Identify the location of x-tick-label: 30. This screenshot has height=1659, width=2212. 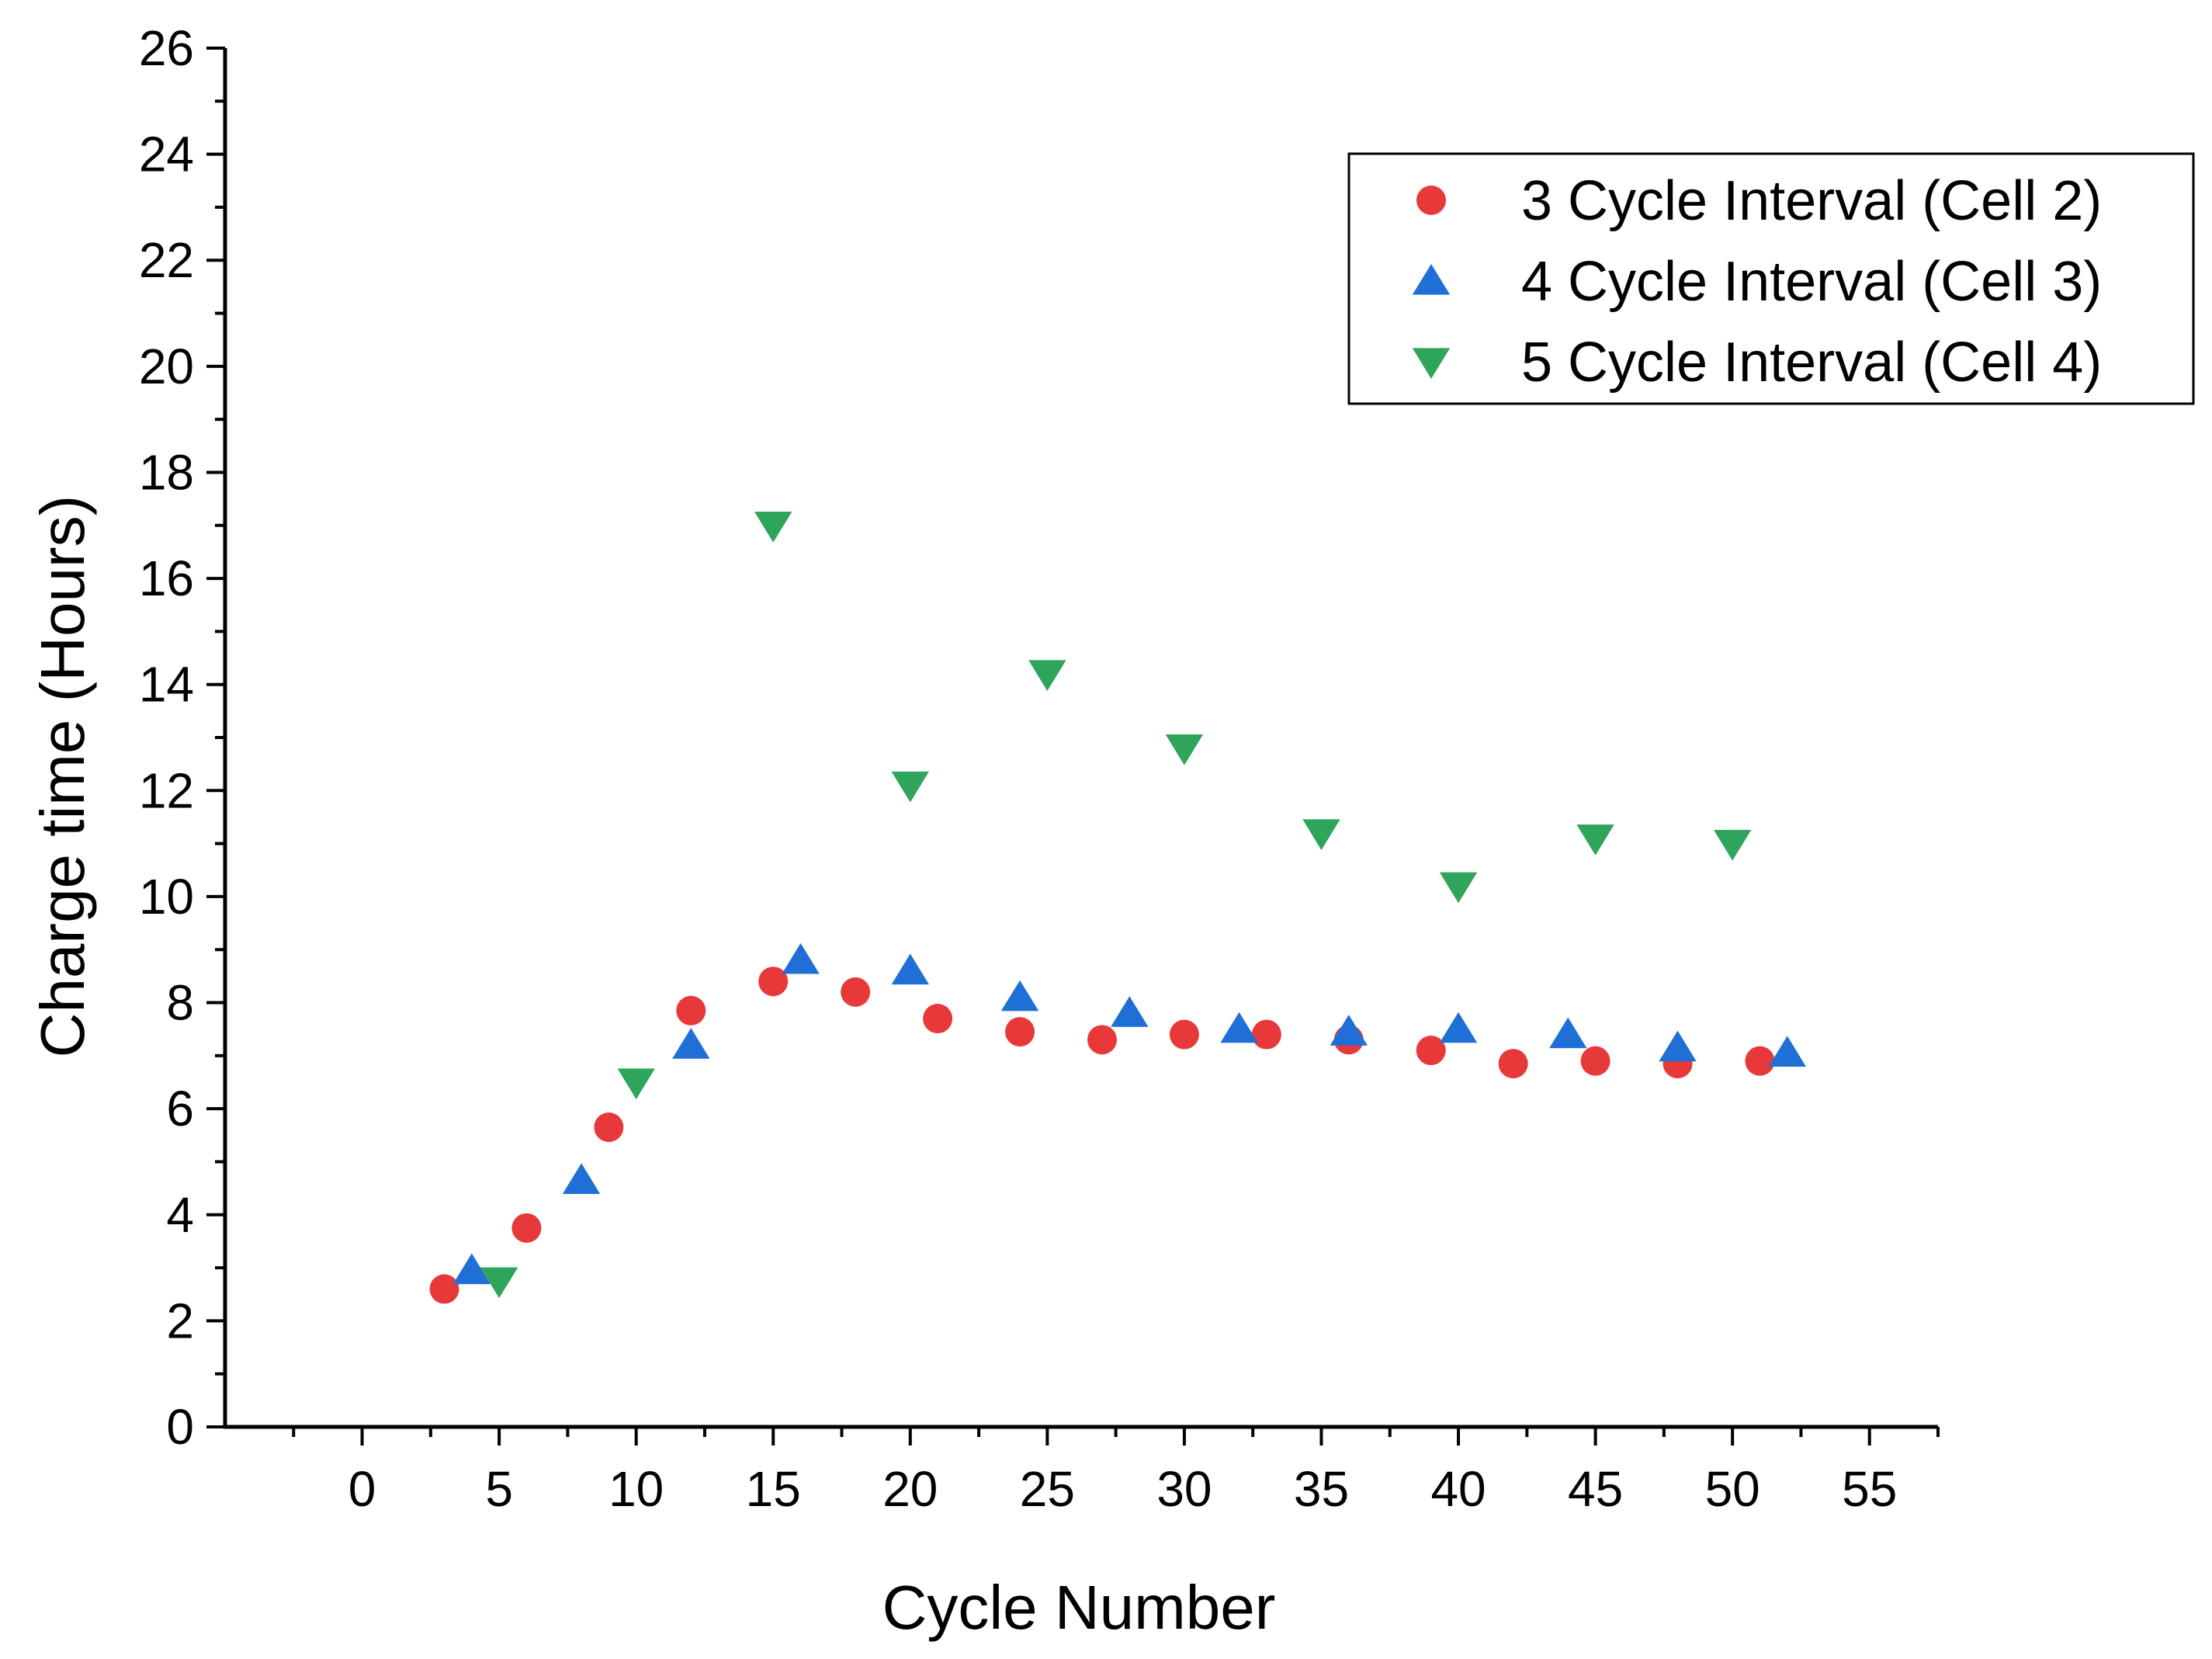
(1184, 1489).